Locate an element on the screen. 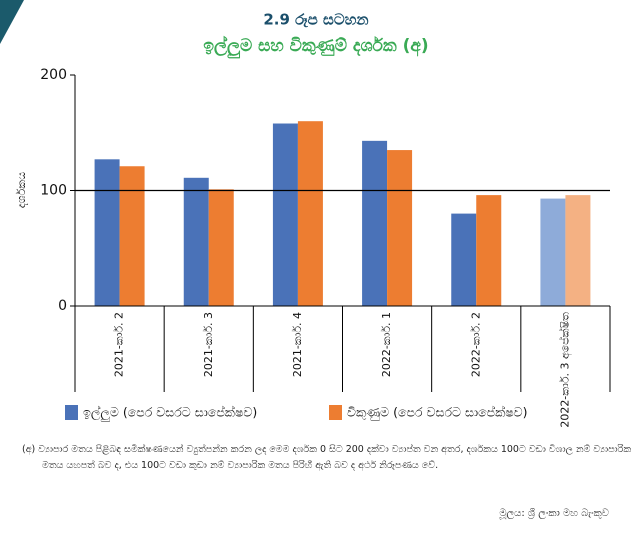 Image resolution: width=631 pixels, height=542 pixels. legend-label: ඉල්ලුම (පෙර වසරට සාපේක්ෂව) is located at coordinates (170, 412).